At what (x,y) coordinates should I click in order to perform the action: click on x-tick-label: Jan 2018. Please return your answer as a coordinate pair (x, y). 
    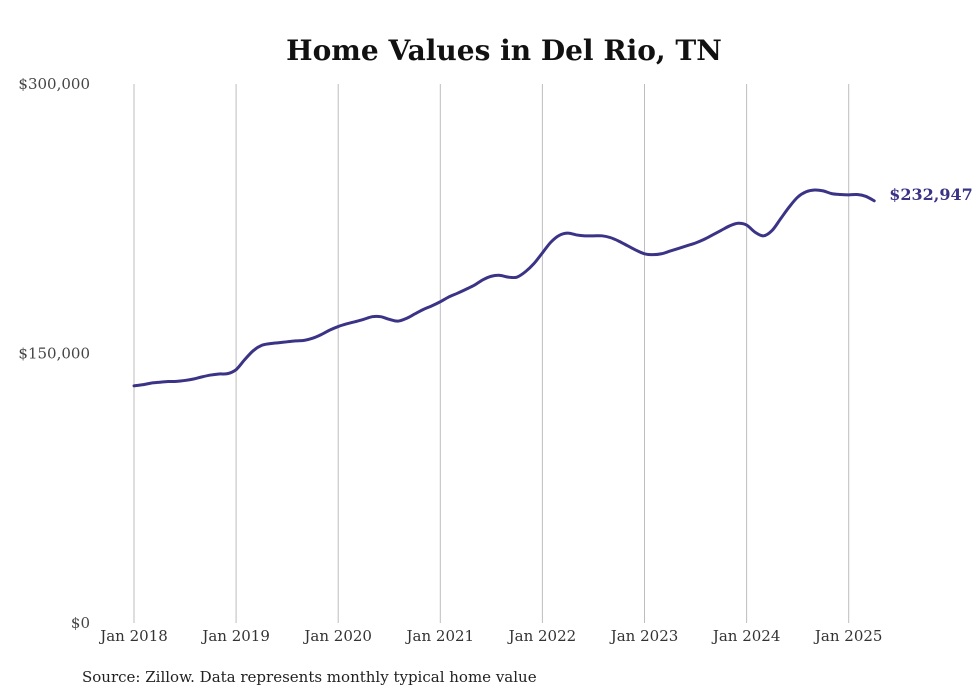
    Looking at the image, I should click on (133, 636).